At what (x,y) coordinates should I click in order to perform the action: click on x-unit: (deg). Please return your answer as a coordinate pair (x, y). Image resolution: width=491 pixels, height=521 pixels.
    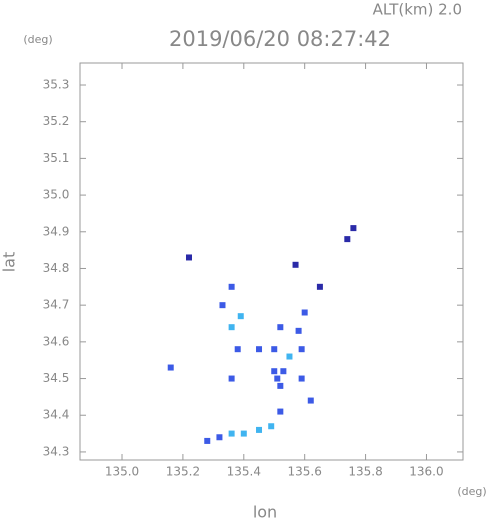
    Looking at the image, I should click on (471, 491).